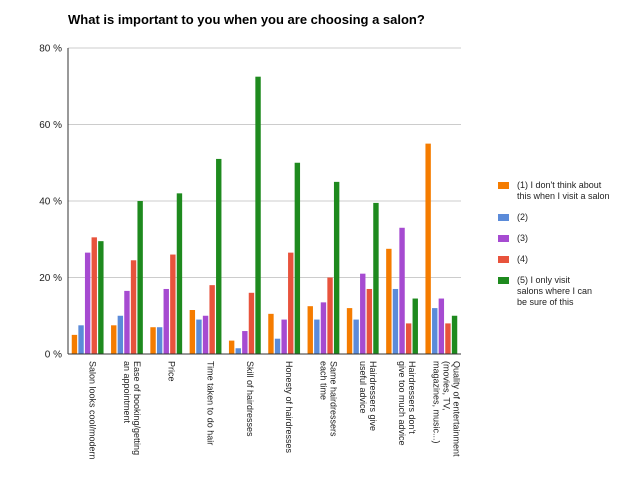  Describe the element at coordinates (137, 408) in the screenshot. I see `x-tick-label: Ease of booking/getting` at that location.